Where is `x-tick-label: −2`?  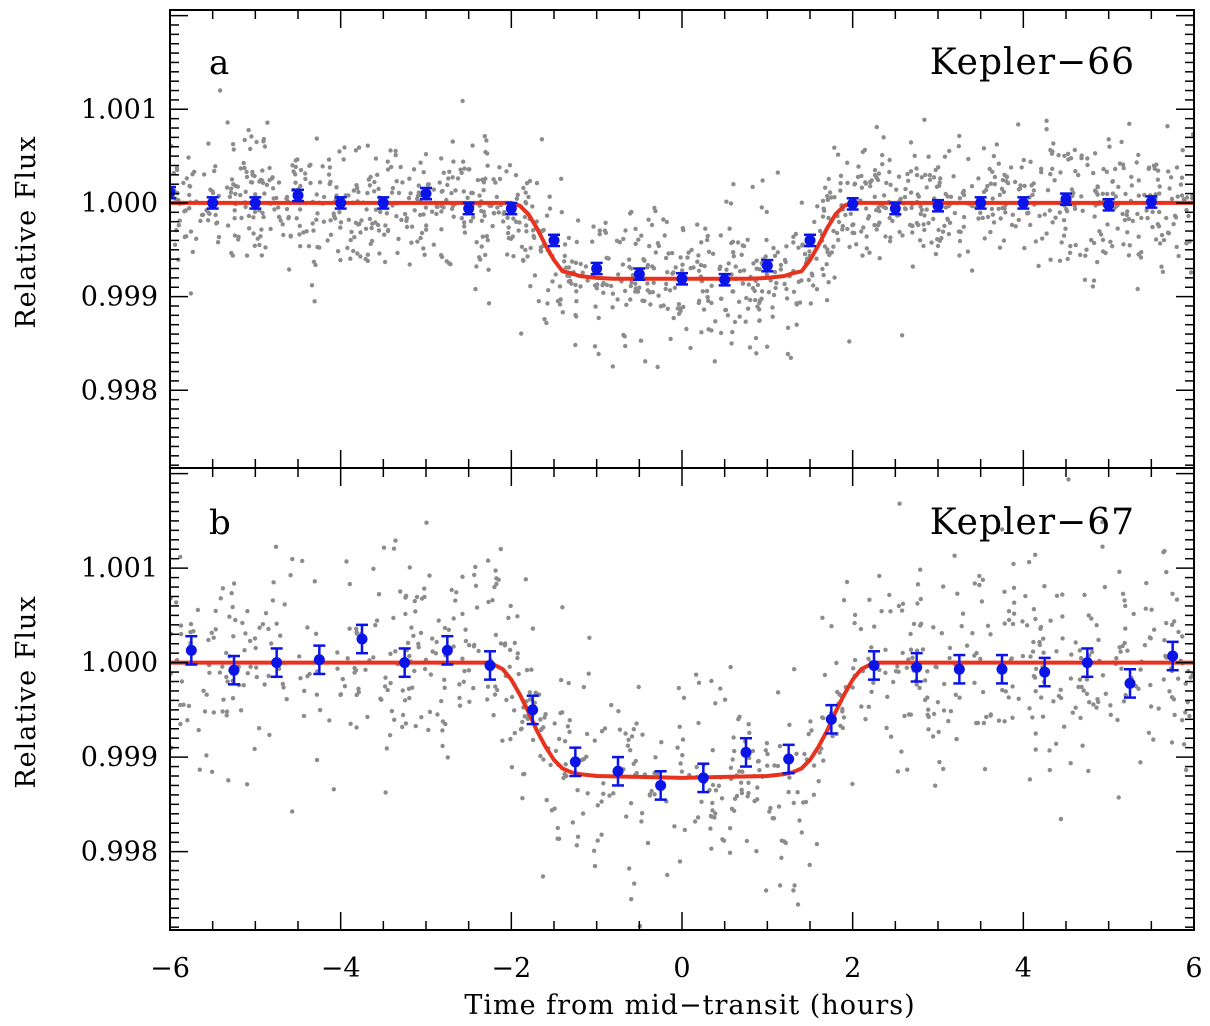 x-tick-label: −2 is located at coordinates (511, 968).